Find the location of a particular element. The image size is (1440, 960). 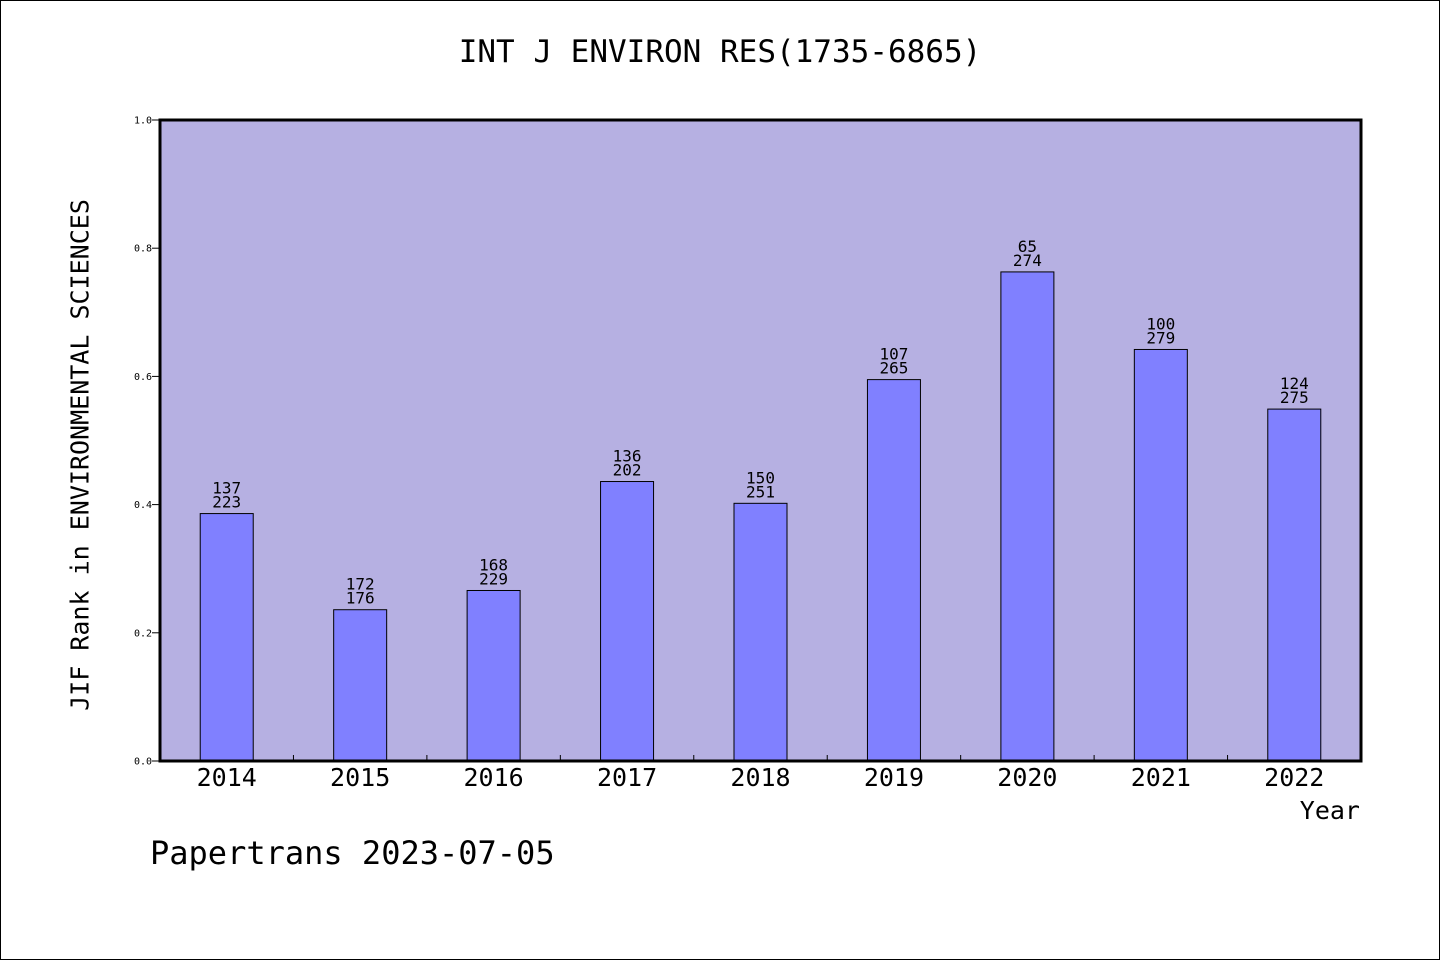

bar-2016 is located at coordinates (493, 675).